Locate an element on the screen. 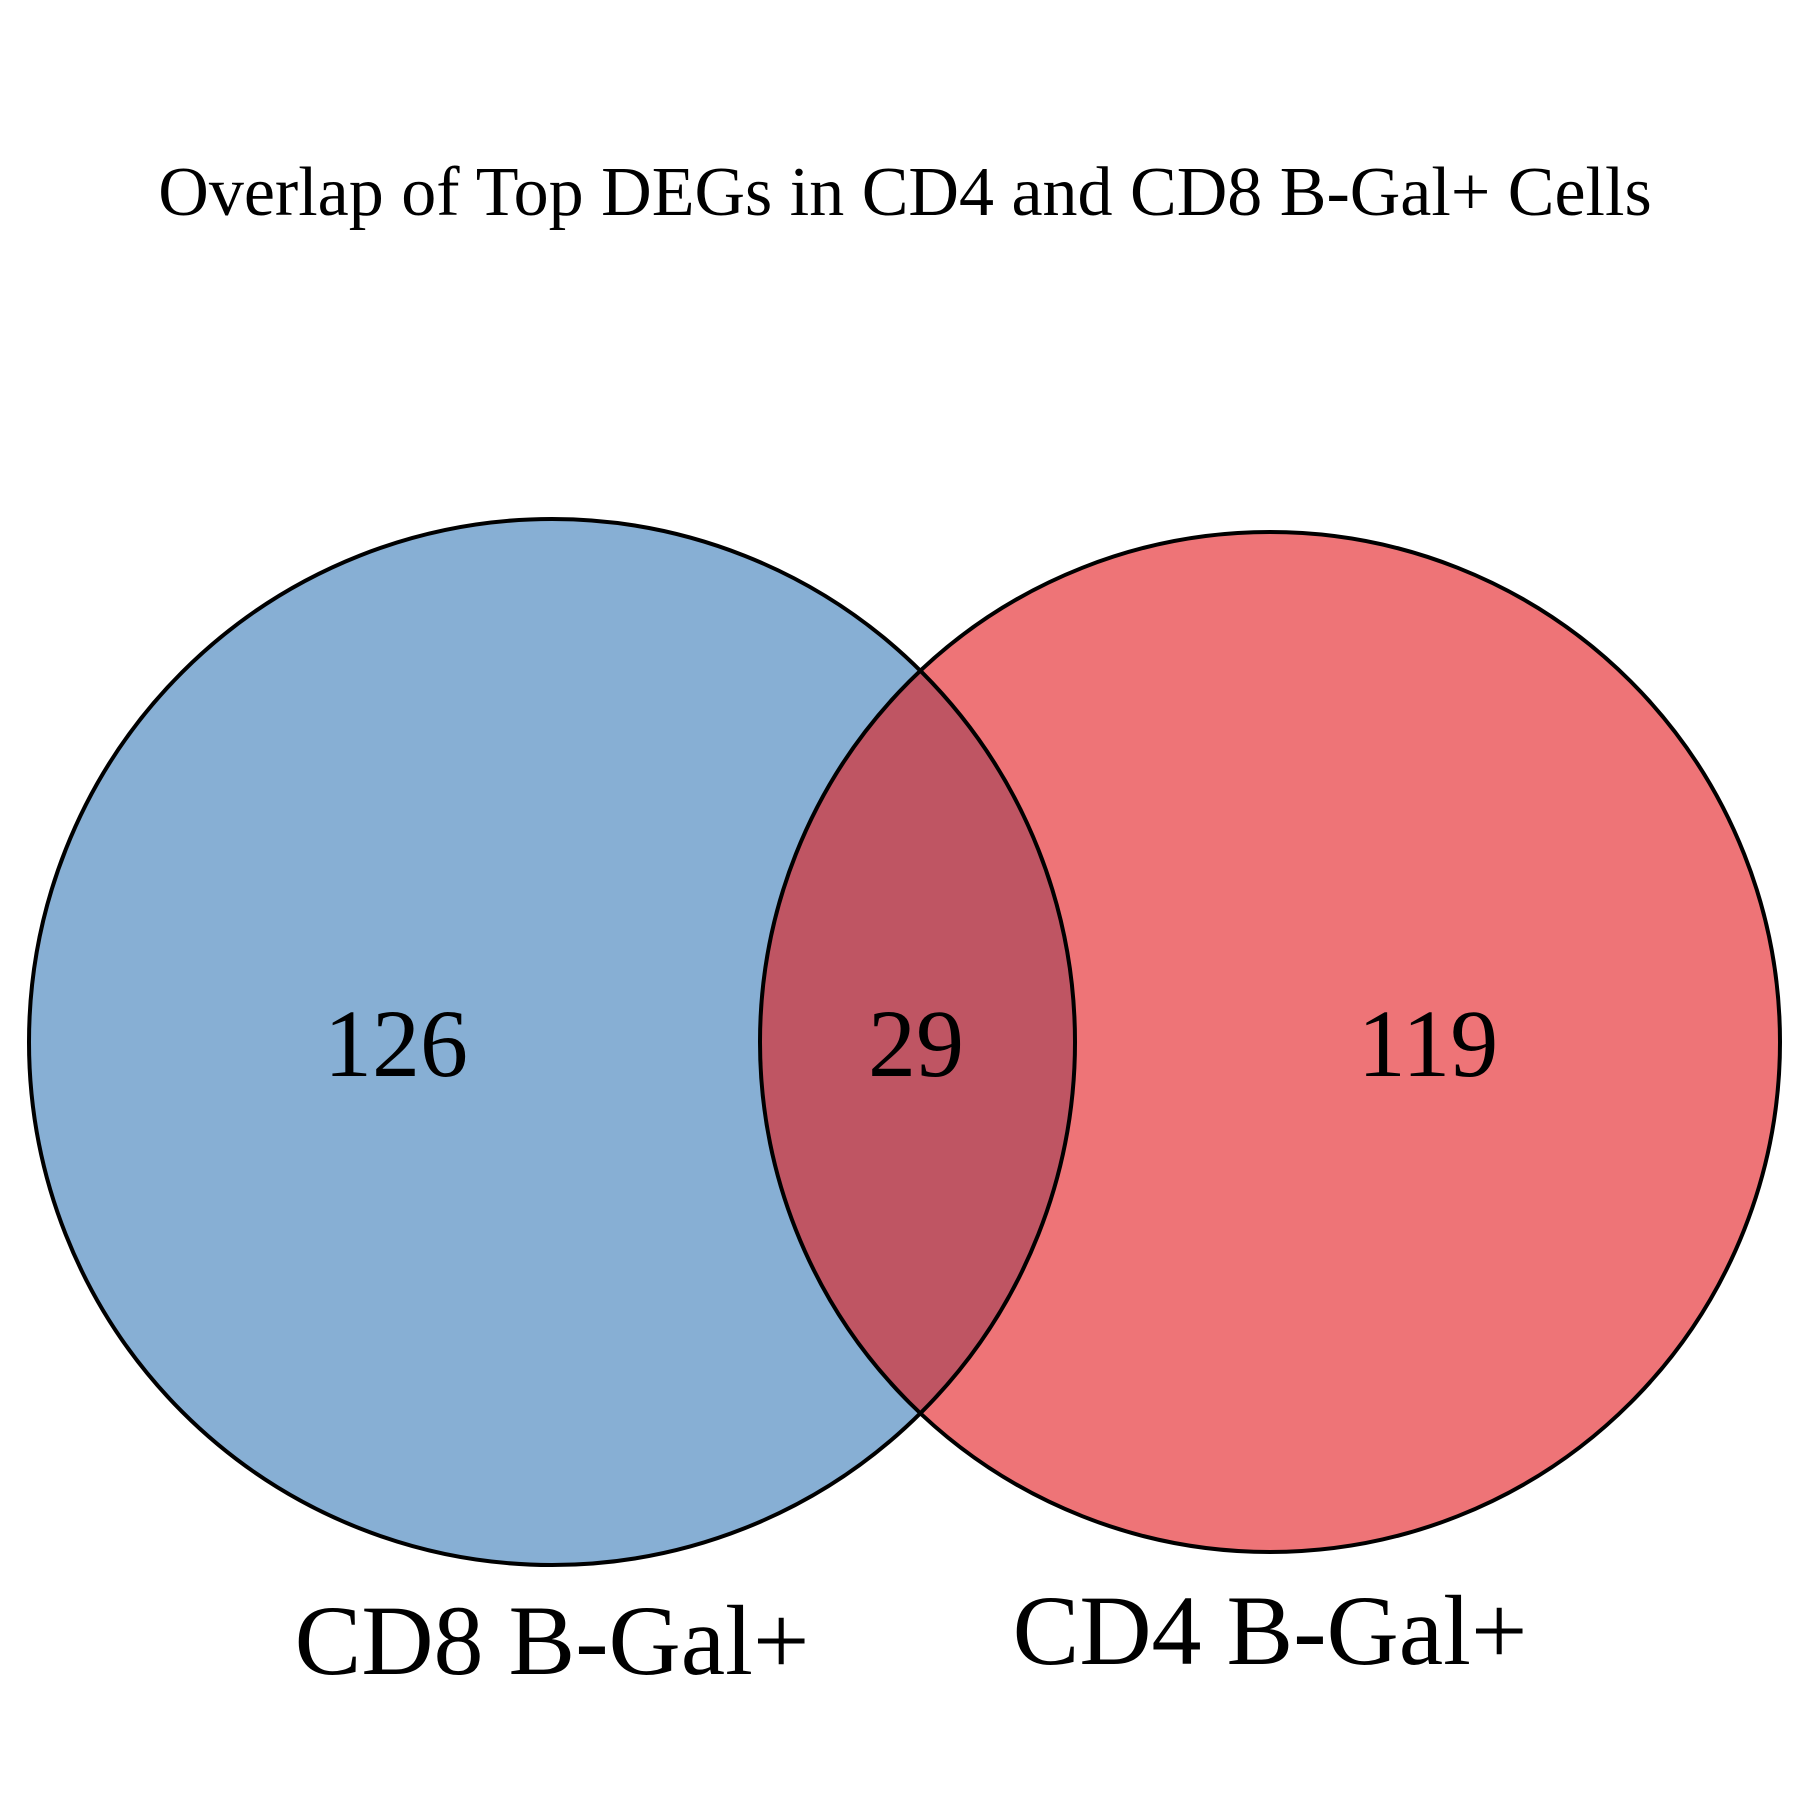 The image size is (1800, 1800). intersection-count: 29 is located at coordinates (916, 1043).